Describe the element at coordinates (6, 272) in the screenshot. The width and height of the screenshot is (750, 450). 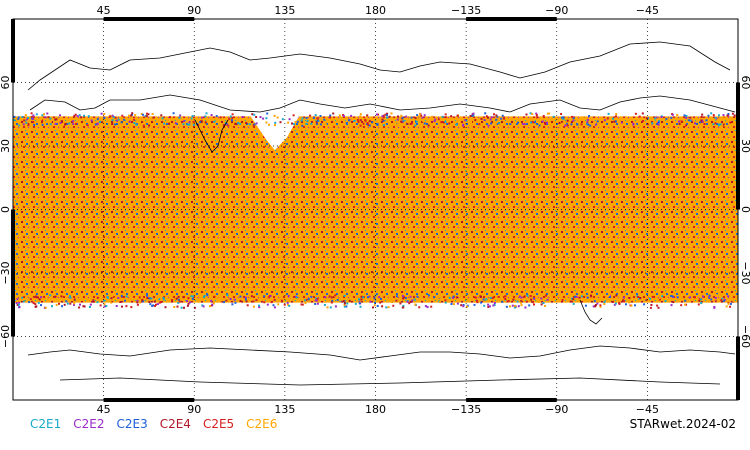
I see `lat-tick-label-left: −30` at that location.